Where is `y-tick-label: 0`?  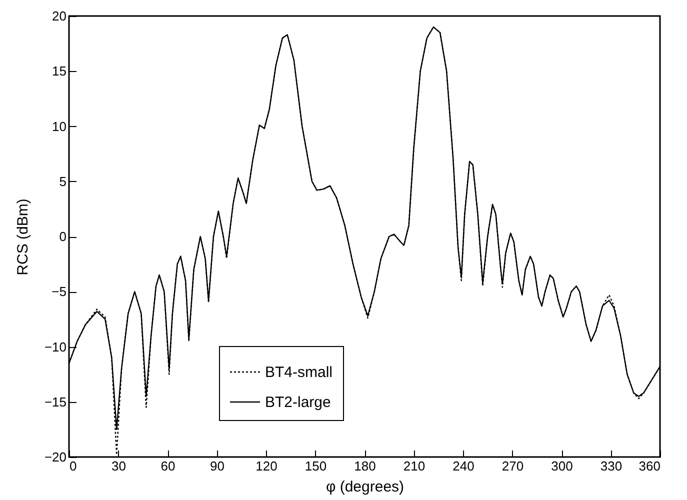 y-tick-label: 0 is located at coordinates (62, 236).